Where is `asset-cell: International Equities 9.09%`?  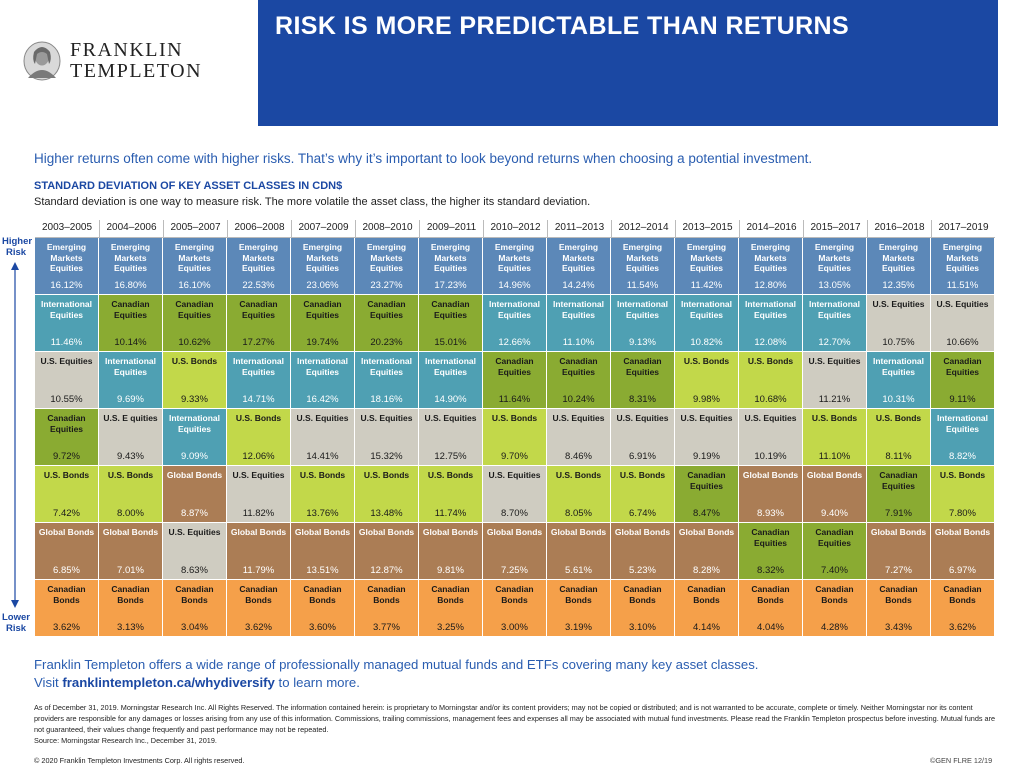
asset-cell: International Equities 9.09% is located at coordinates (195, 437).